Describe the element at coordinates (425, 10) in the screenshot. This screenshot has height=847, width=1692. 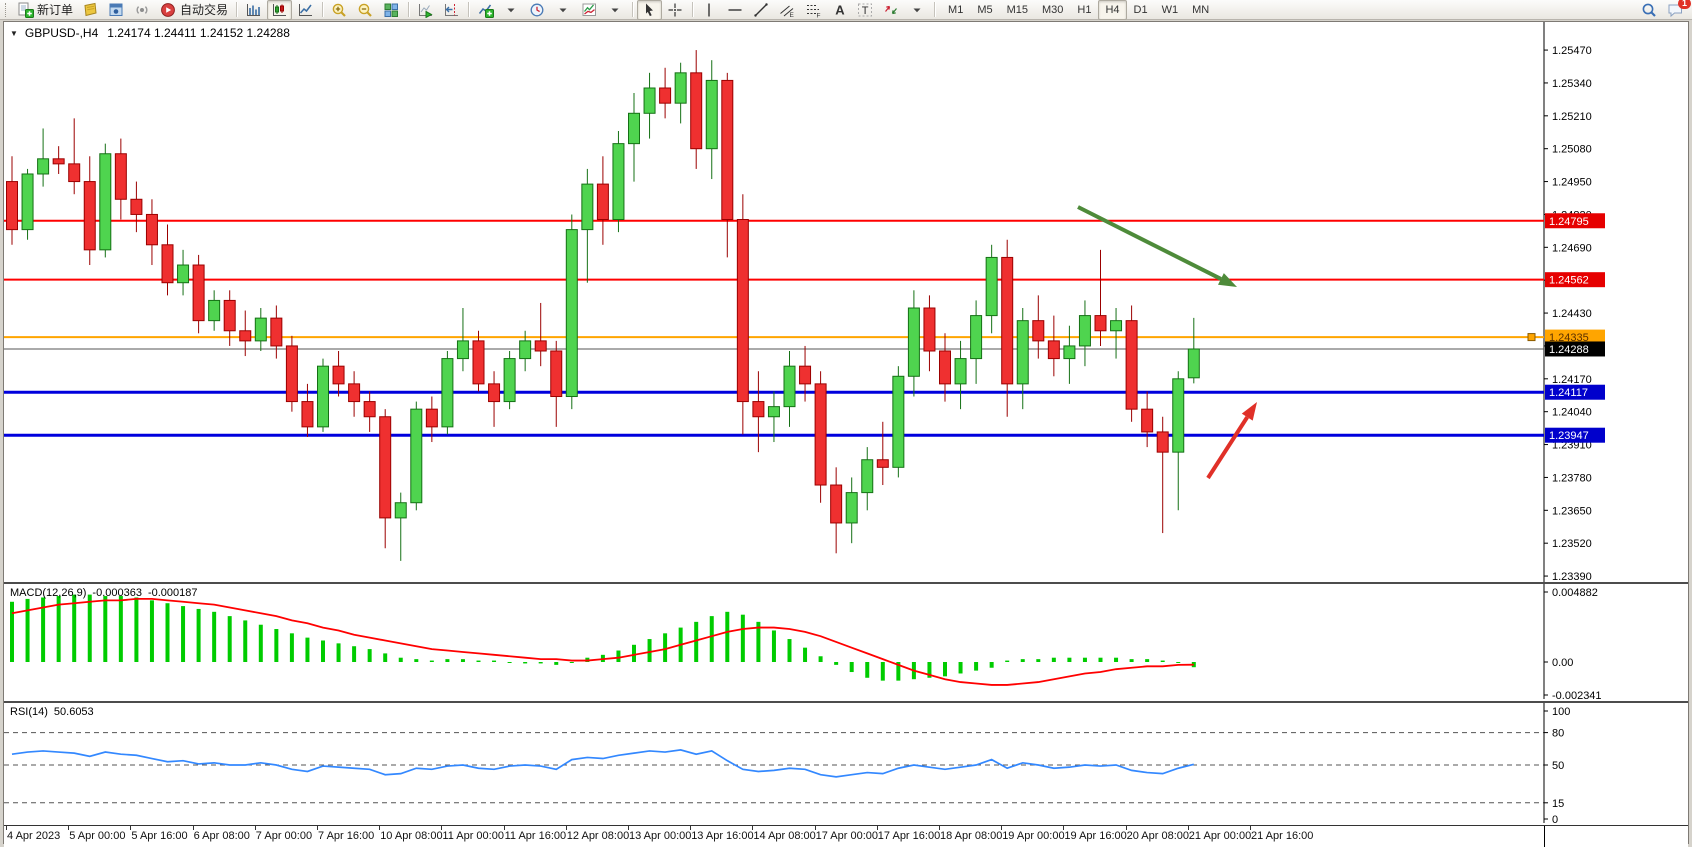
I see `auto-scroll-button` at that location.